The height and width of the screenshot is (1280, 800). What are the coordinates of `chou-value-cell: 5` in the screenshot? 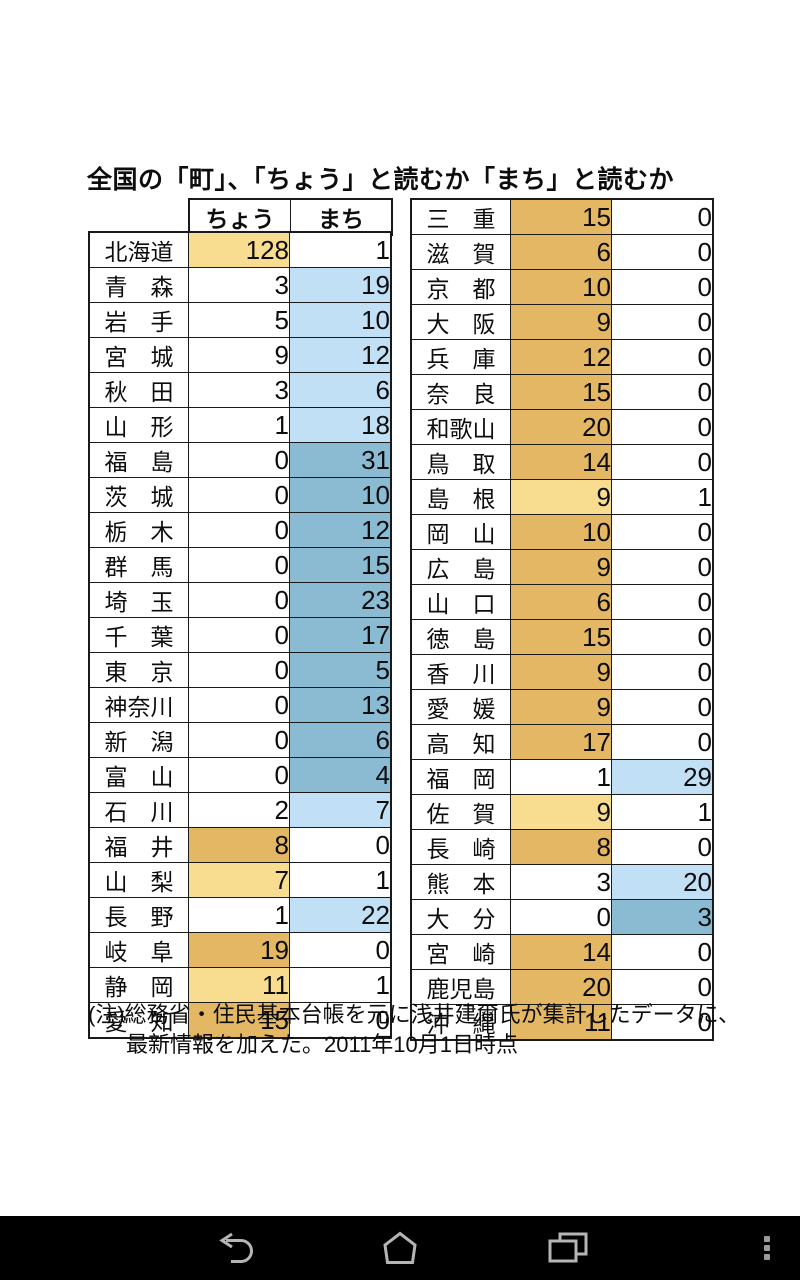 It's located at (239, 320).